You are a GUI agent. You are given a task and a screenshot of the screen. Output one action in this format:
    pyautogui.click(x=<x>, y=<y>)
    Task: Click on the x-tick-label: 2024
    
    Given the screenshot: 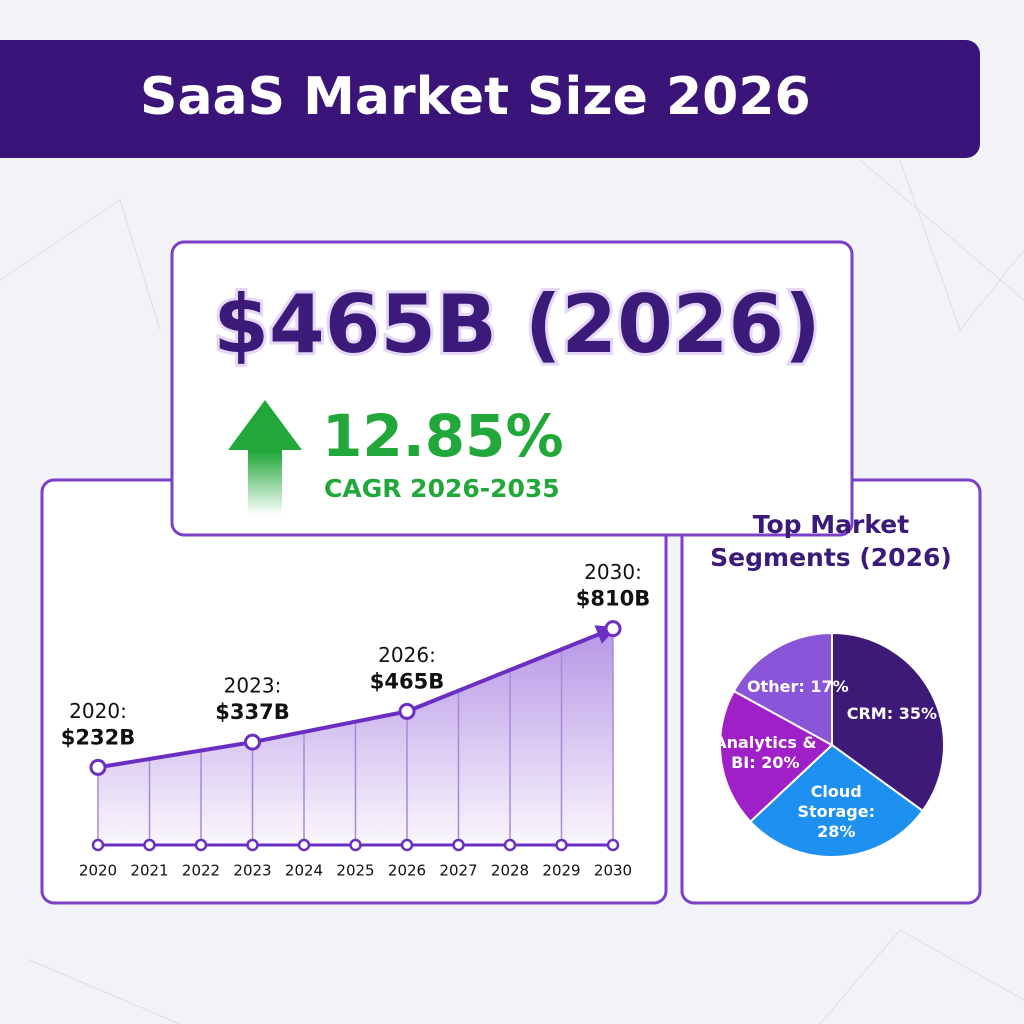 What is the action you would take?
    pyautogui.click(x=304, y=871)
    